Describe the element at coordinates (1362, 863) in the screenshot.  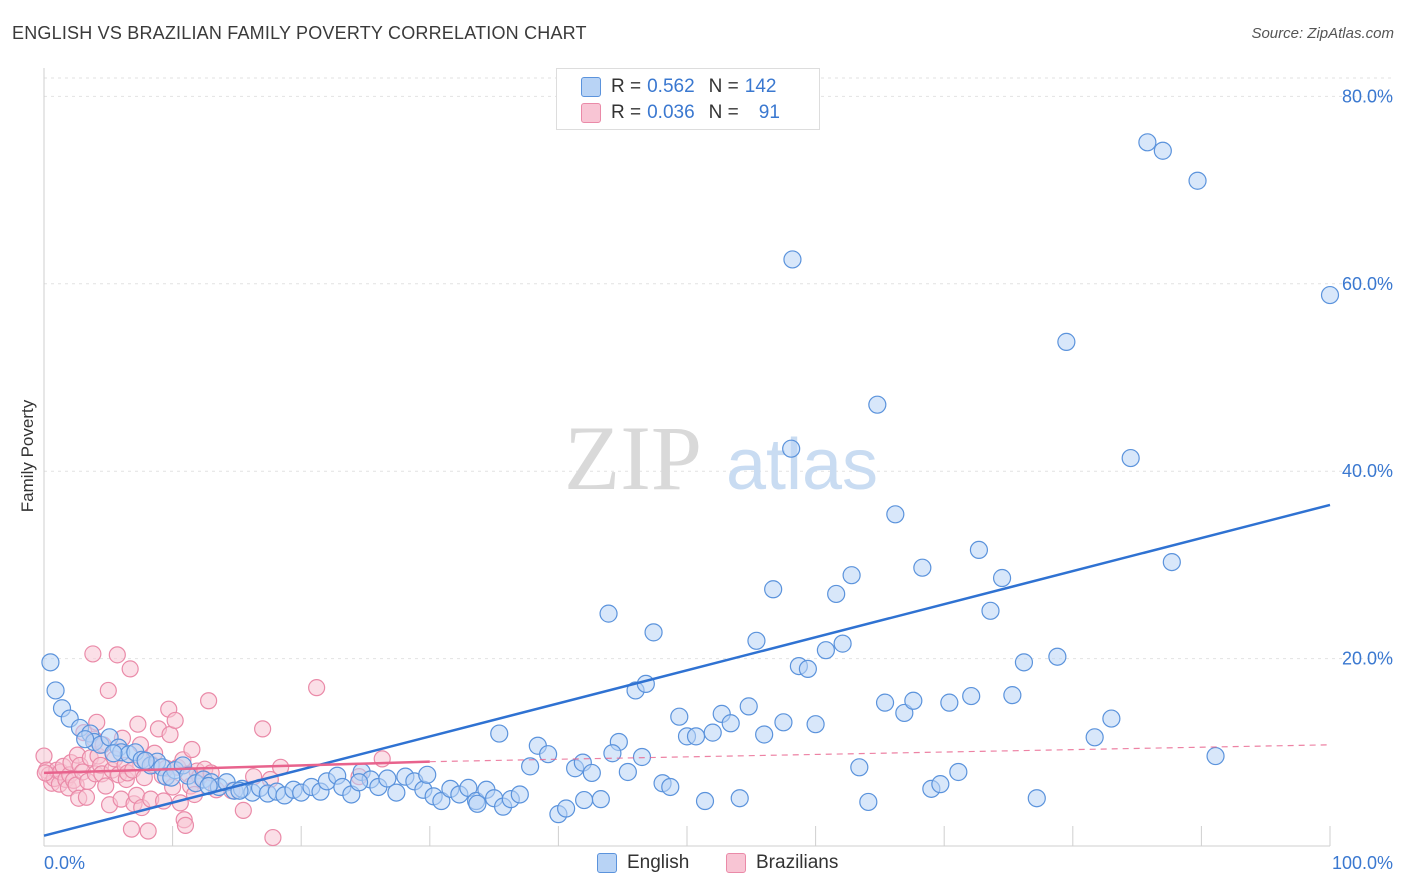
I see `x-tick-label: 100.0%` at that location.